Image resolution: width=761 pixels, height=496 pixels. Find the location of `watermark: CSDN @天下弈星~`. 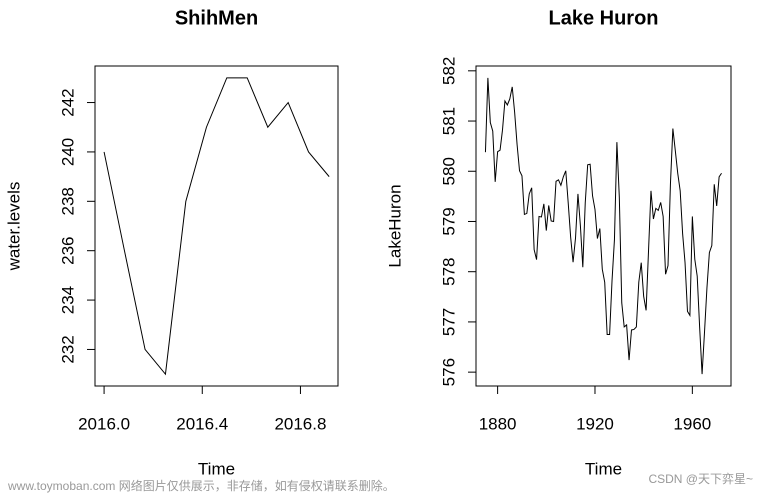

watermark: CSDN @天下弈星~ is located at coordinates (700, 478).